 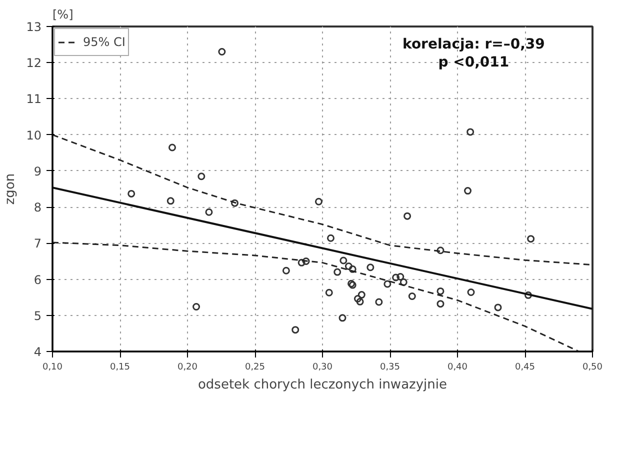 I want to click on y-tick-label: 6, so click(x=38, y=279).